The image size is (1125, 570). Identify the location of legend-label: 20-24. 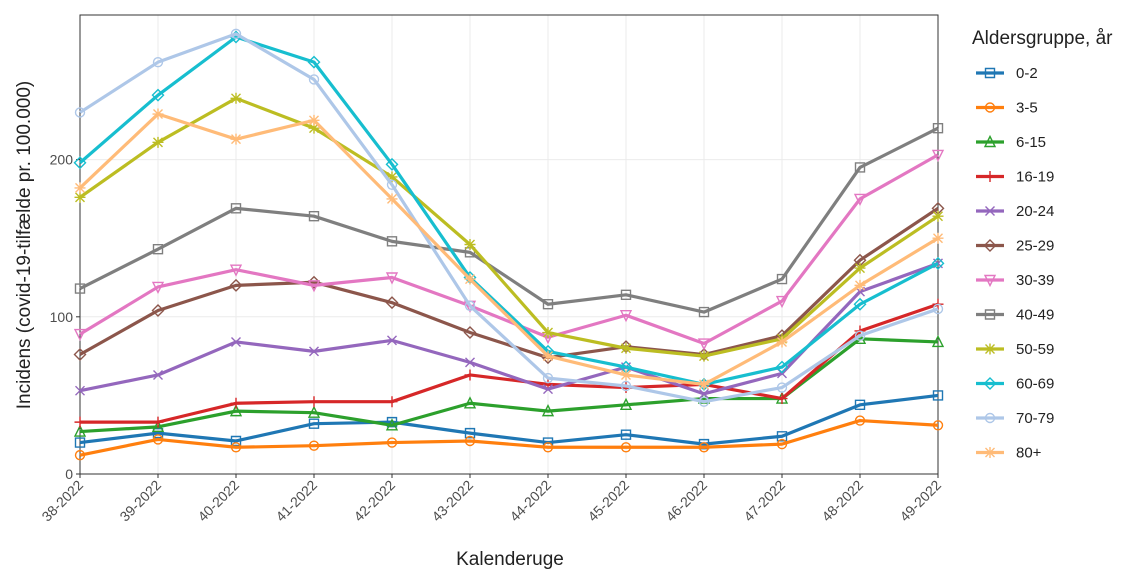
(1035, 211).